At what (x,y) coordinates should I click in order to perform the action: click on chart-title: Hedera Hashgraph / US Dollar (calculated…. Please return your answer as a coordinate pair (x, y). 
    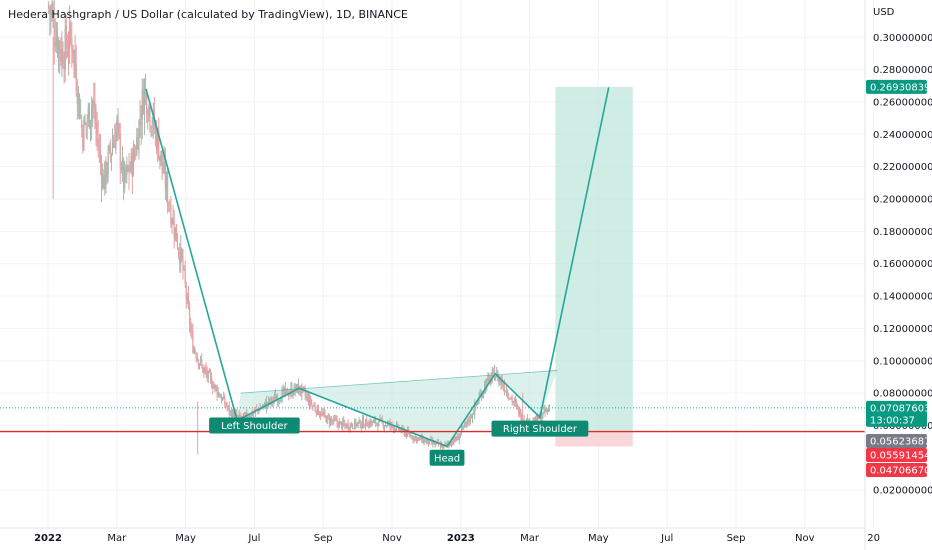
    Looking at the image, I should click on (208, 14).